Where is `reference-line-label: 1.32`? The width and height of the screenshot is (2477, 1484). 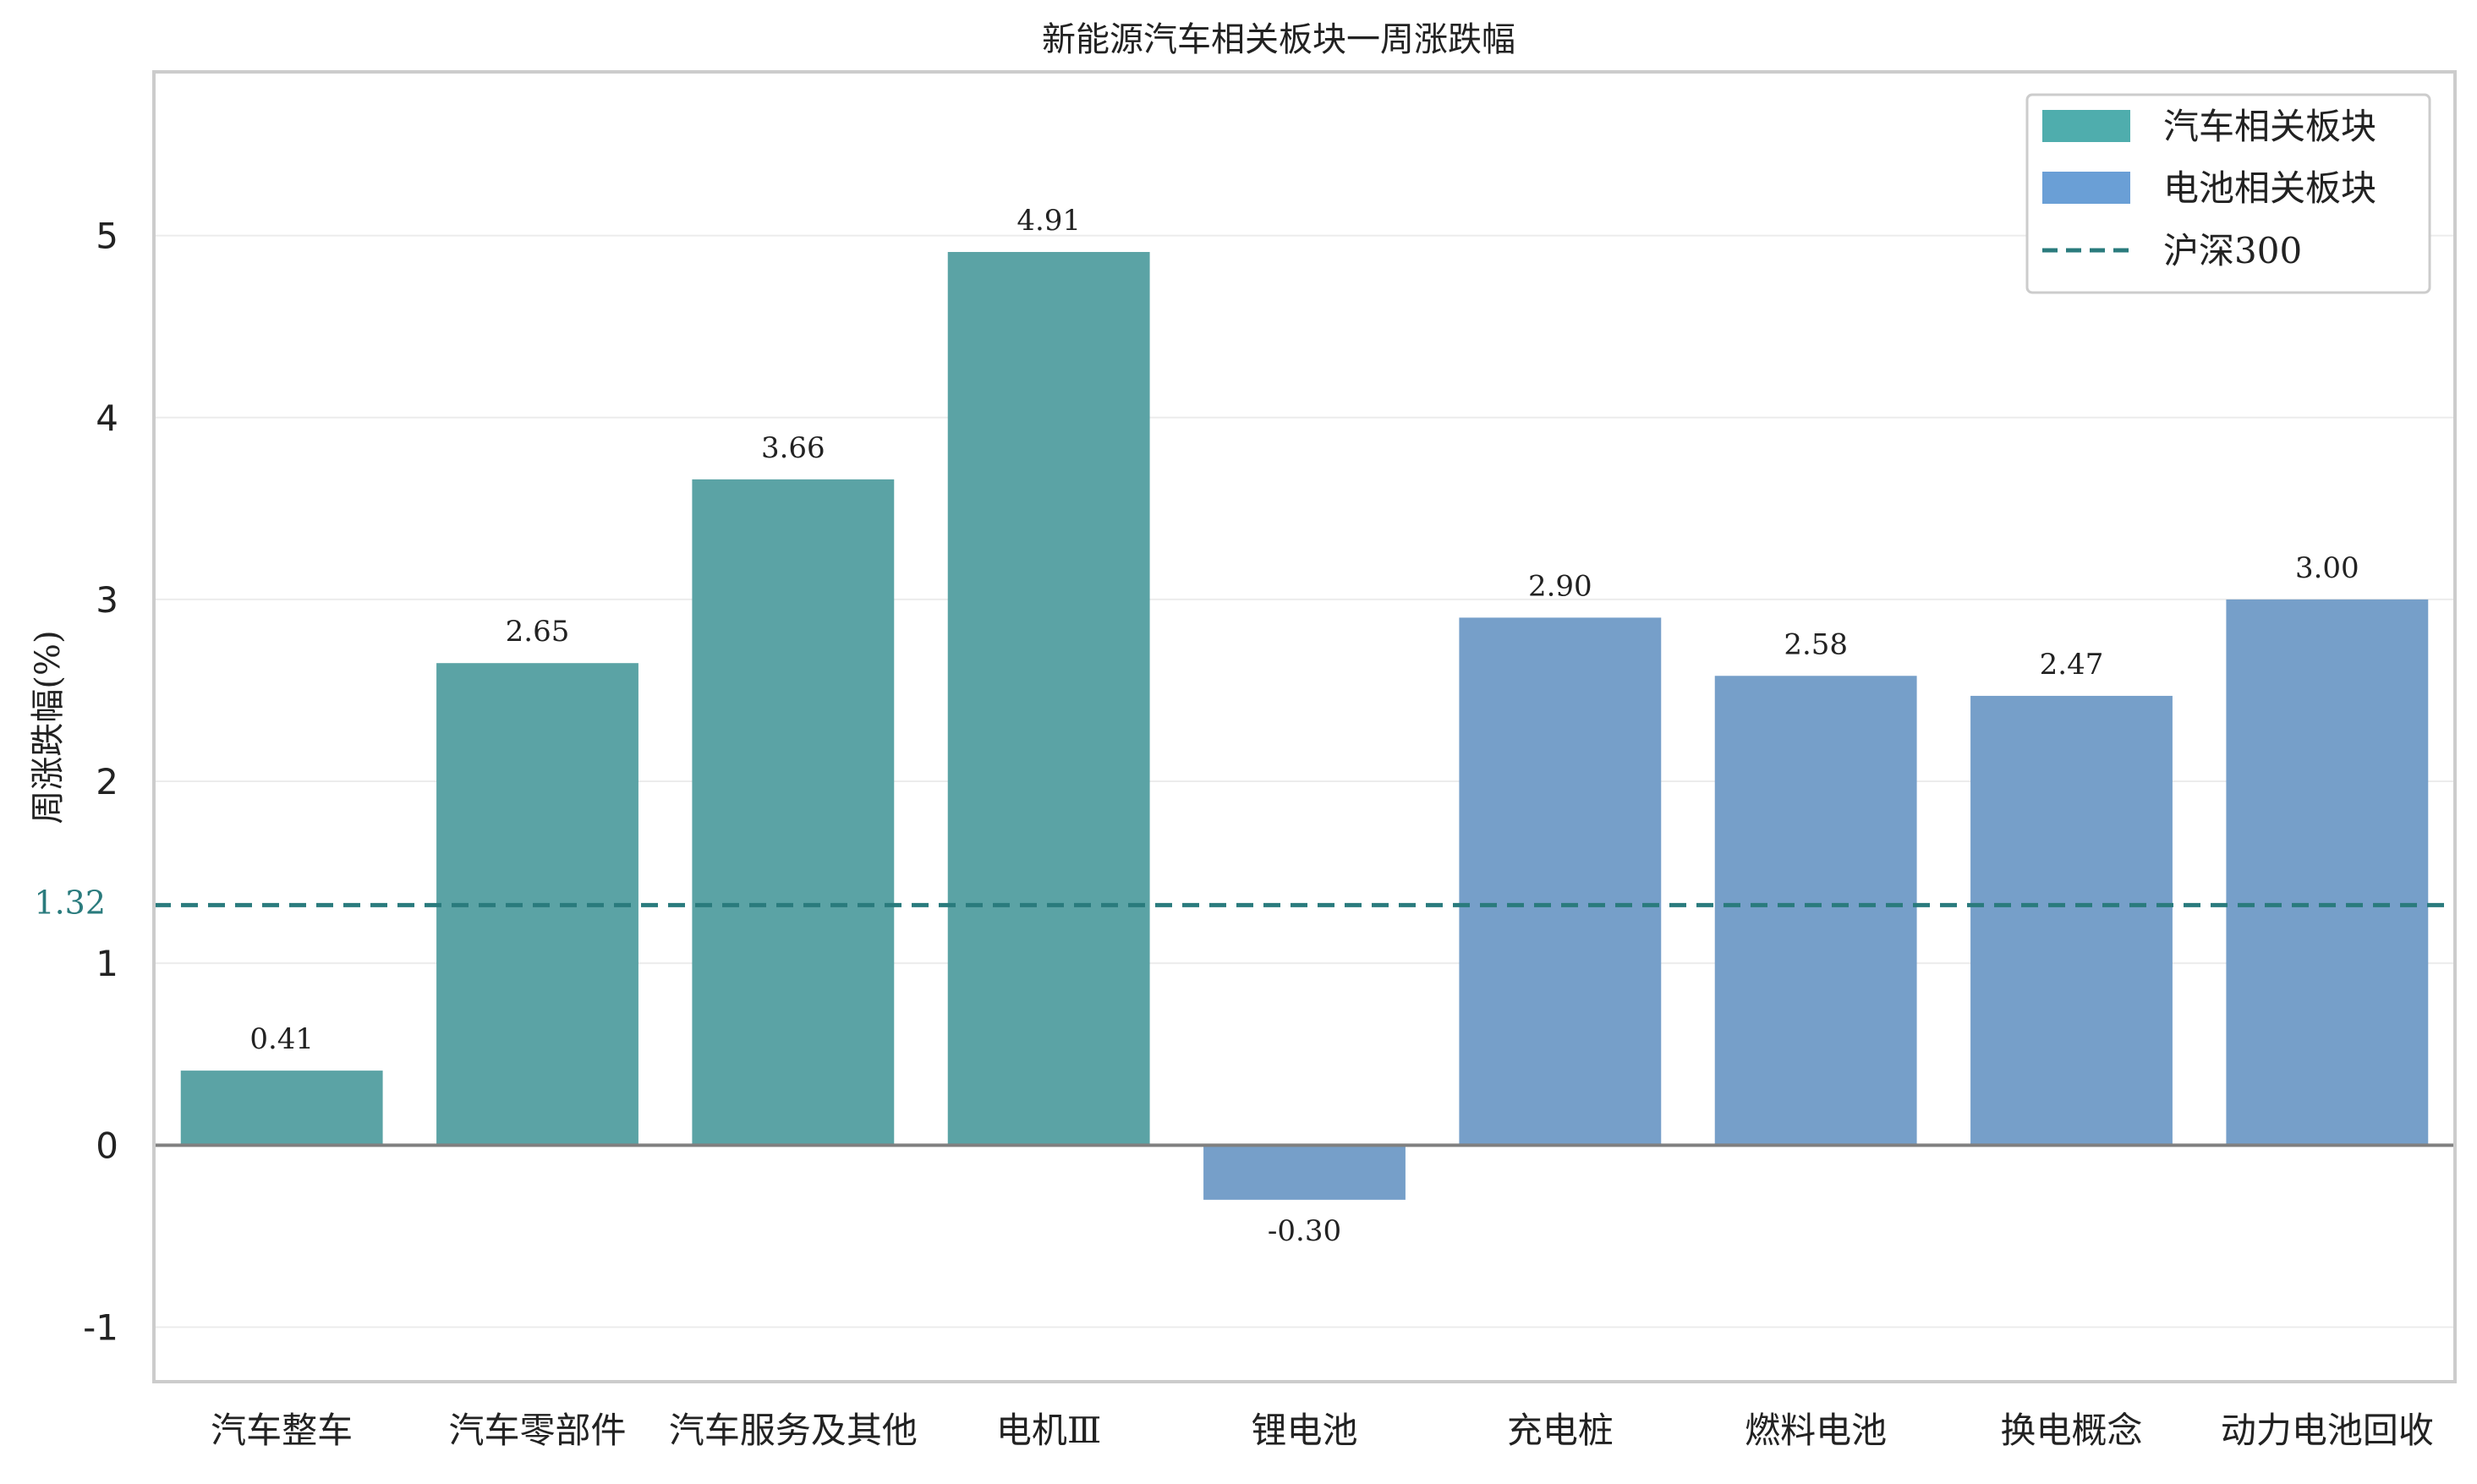 reference-line-label: 1.32 is located at coordinates (70, 903).